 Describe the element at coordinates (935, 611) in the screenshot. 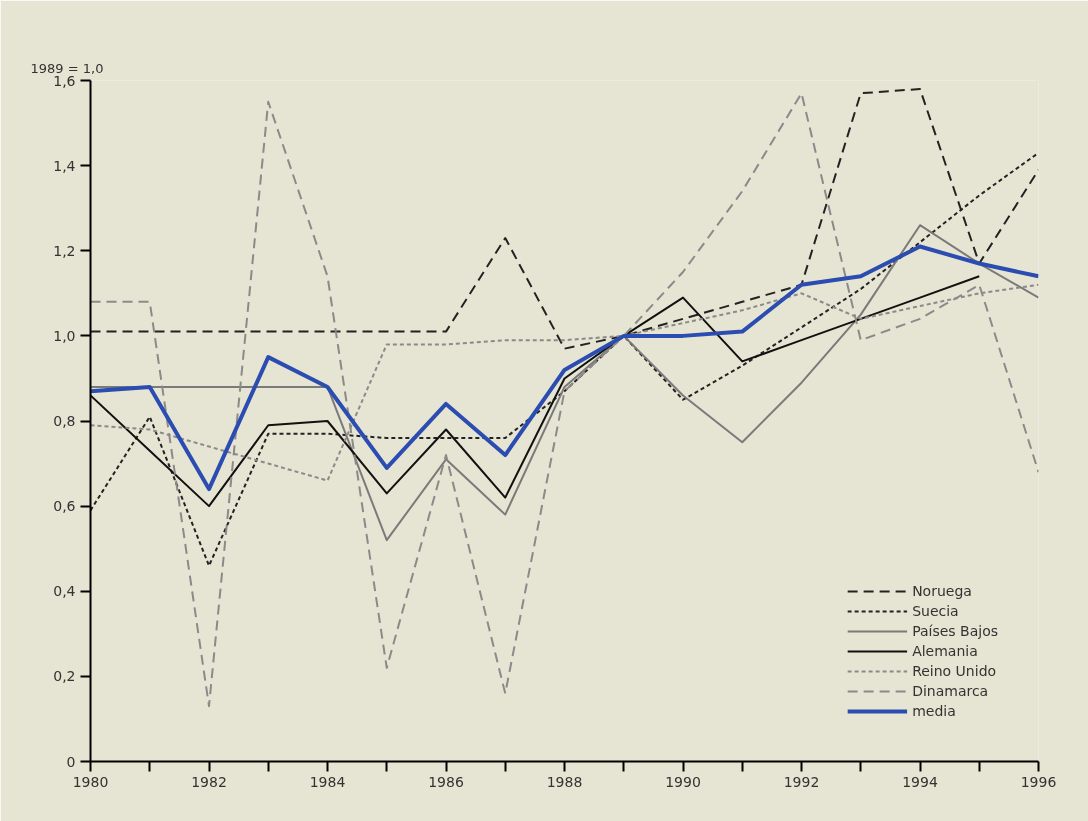

I see `legend-label: Suecia` at that location.